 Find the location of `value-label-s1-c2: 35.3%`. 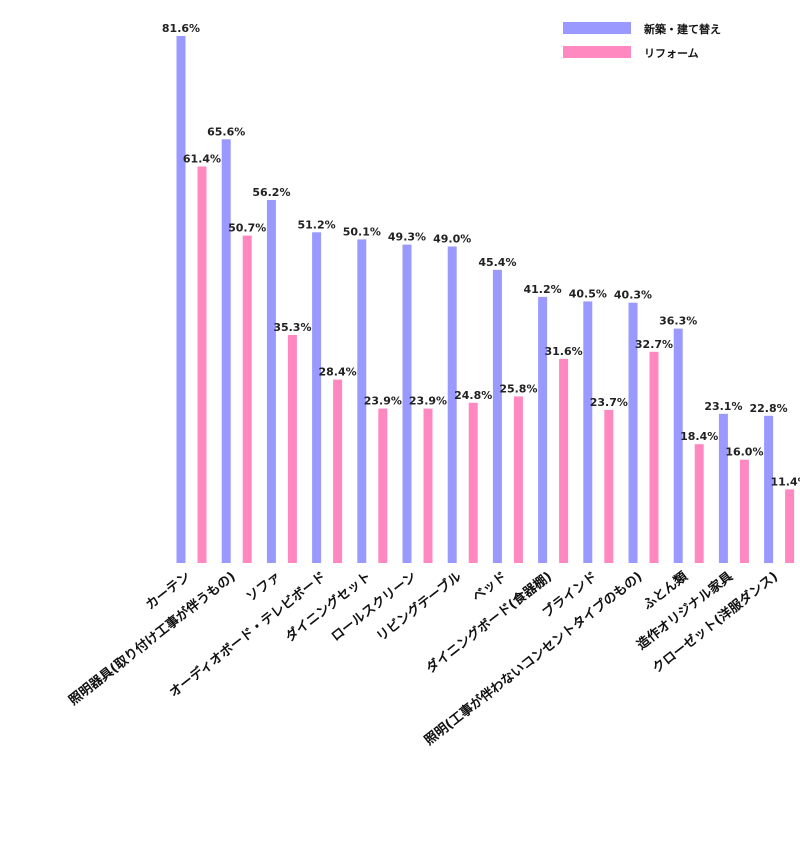

value-label-s1-c2: 35.3% is located at coordinates (292, 327).